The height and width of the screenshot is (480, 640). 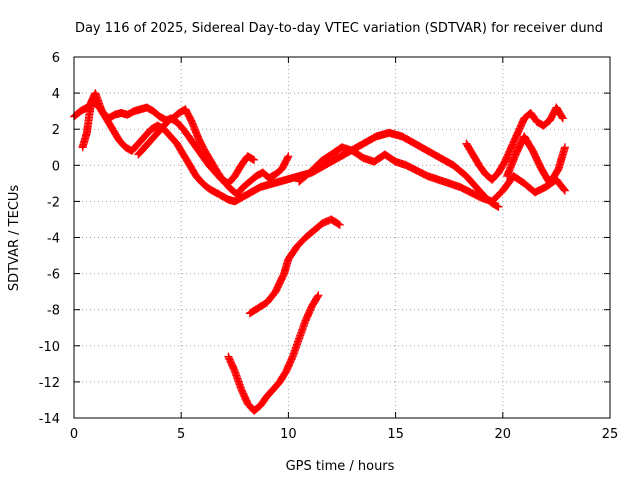 What do you see at coordinates (56, 58) in the screenshot?
I see `y-tick-label: 6` at bounding box center [56, 58].